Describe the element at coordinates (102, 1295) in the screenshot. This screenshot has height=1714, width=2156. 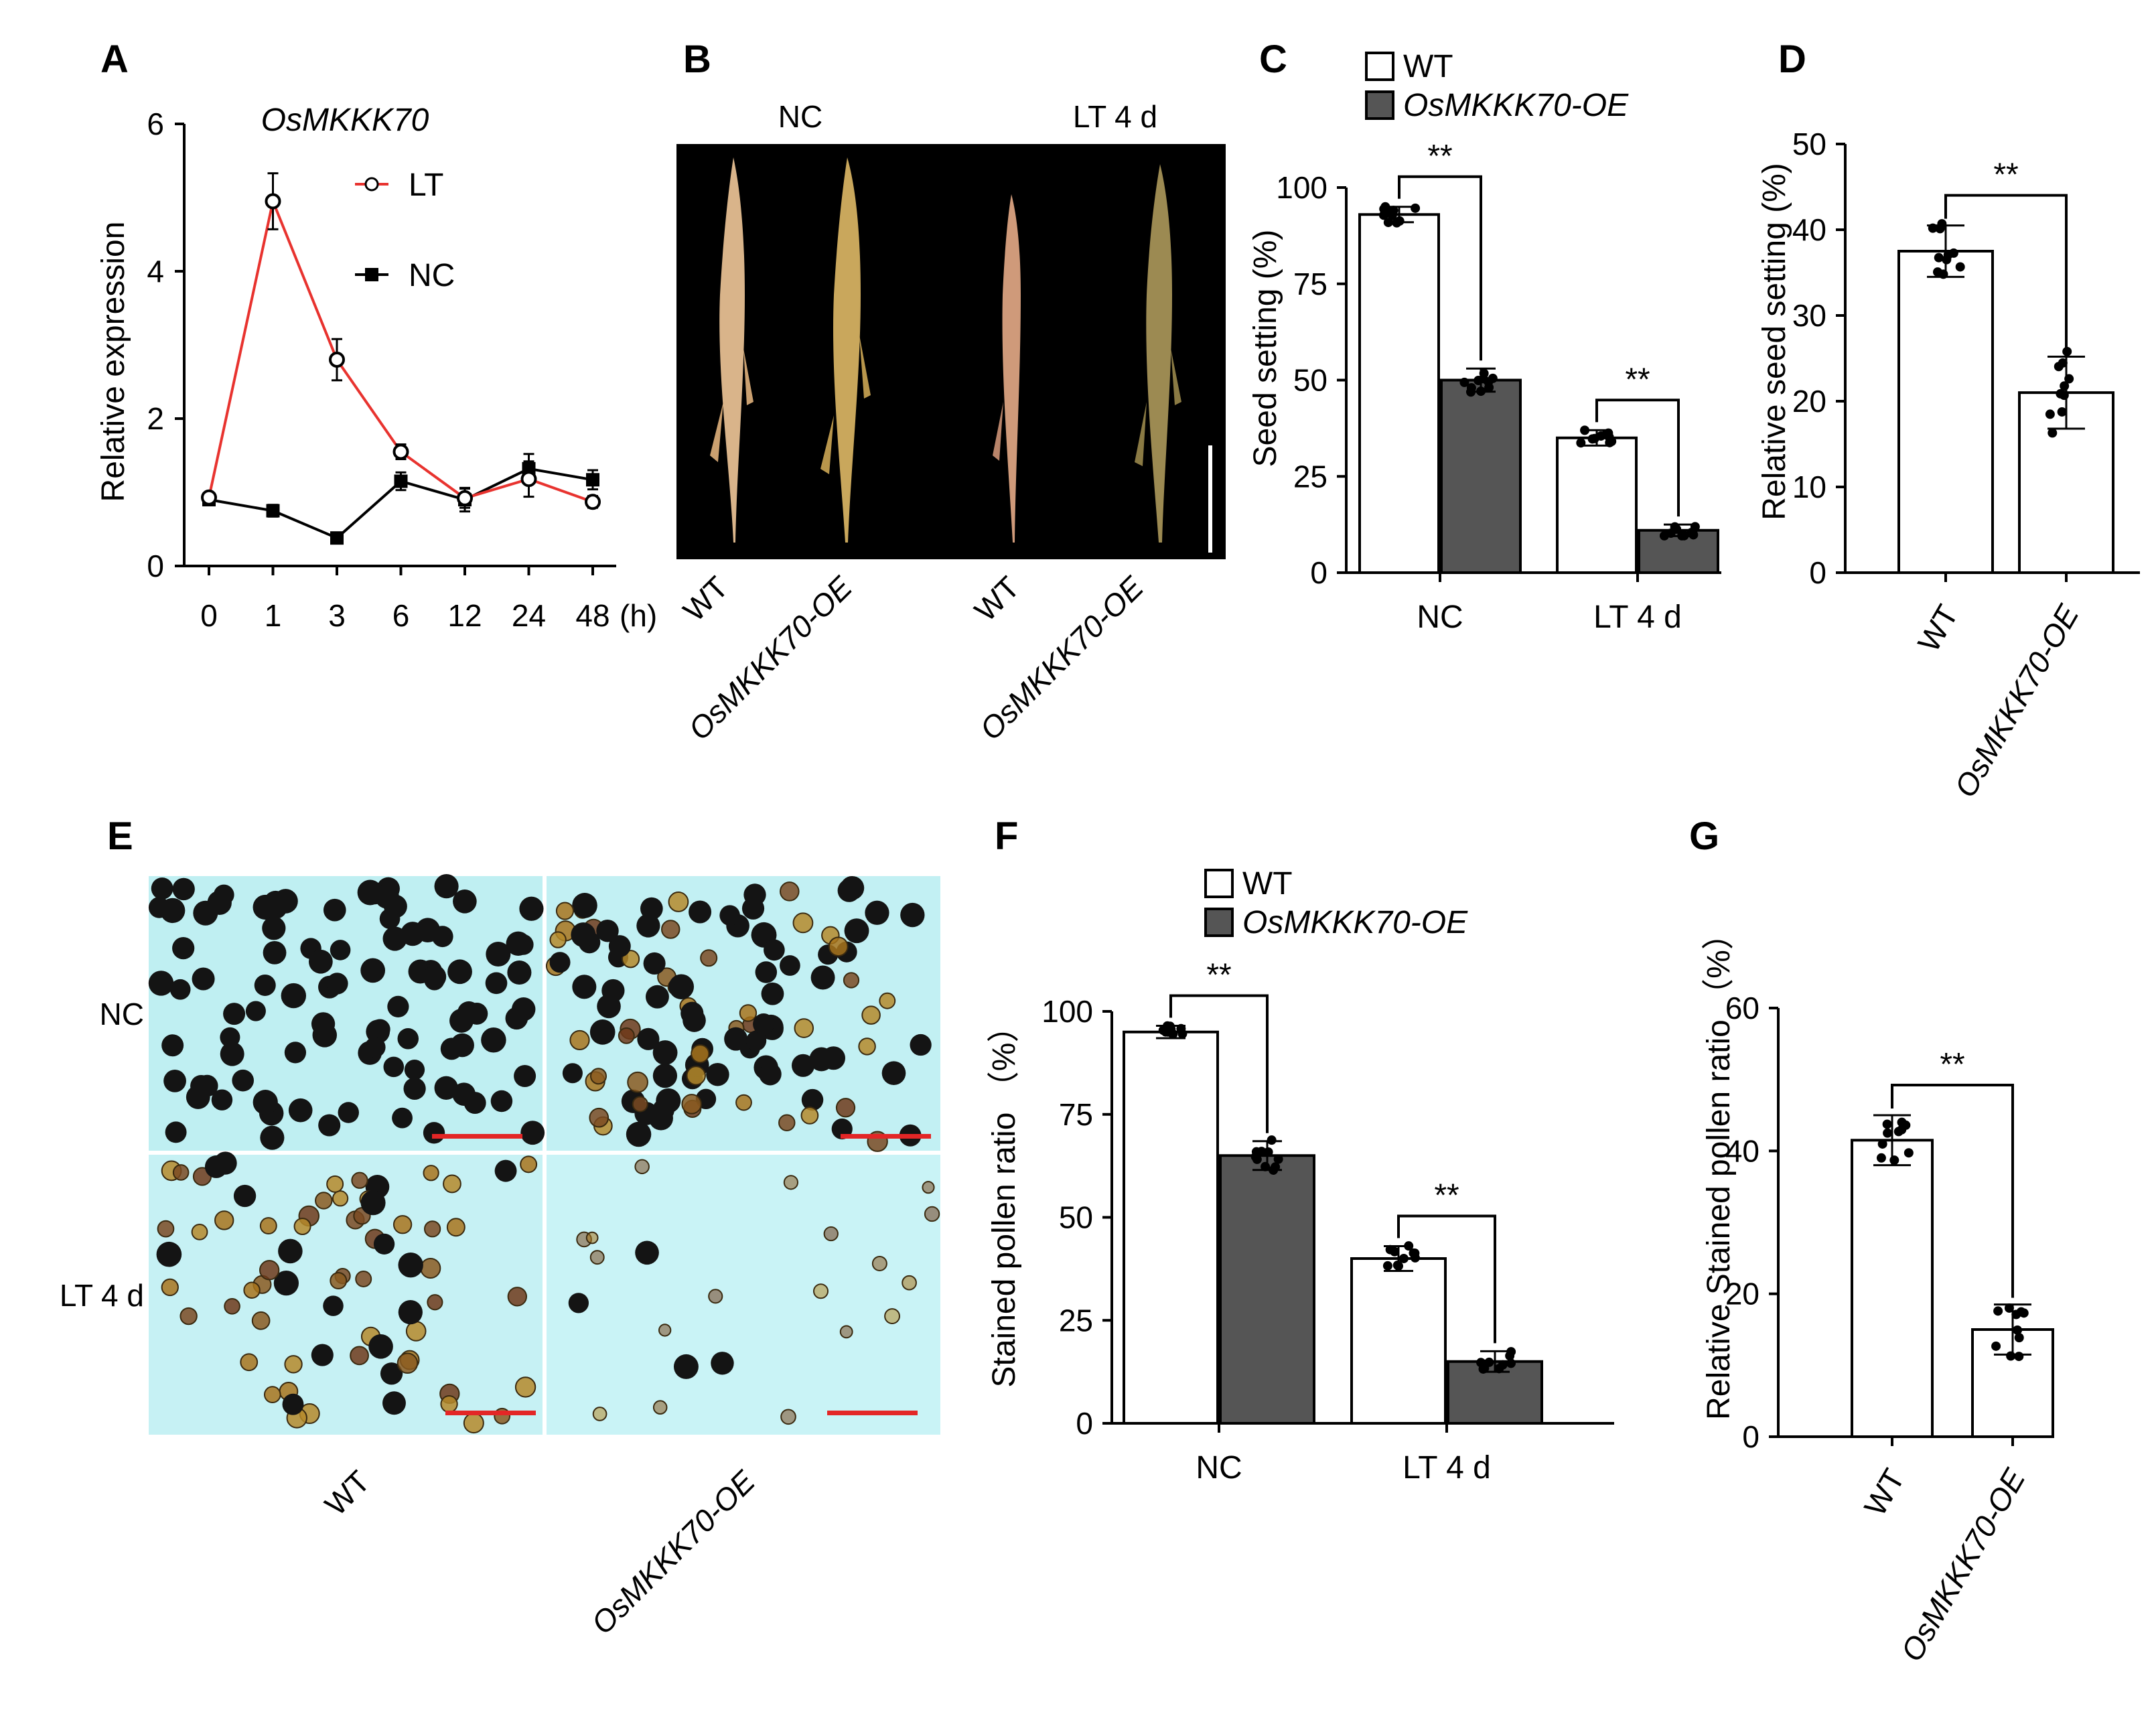
I see `photo-e-row-label-lt: LT 4 d` at that location.